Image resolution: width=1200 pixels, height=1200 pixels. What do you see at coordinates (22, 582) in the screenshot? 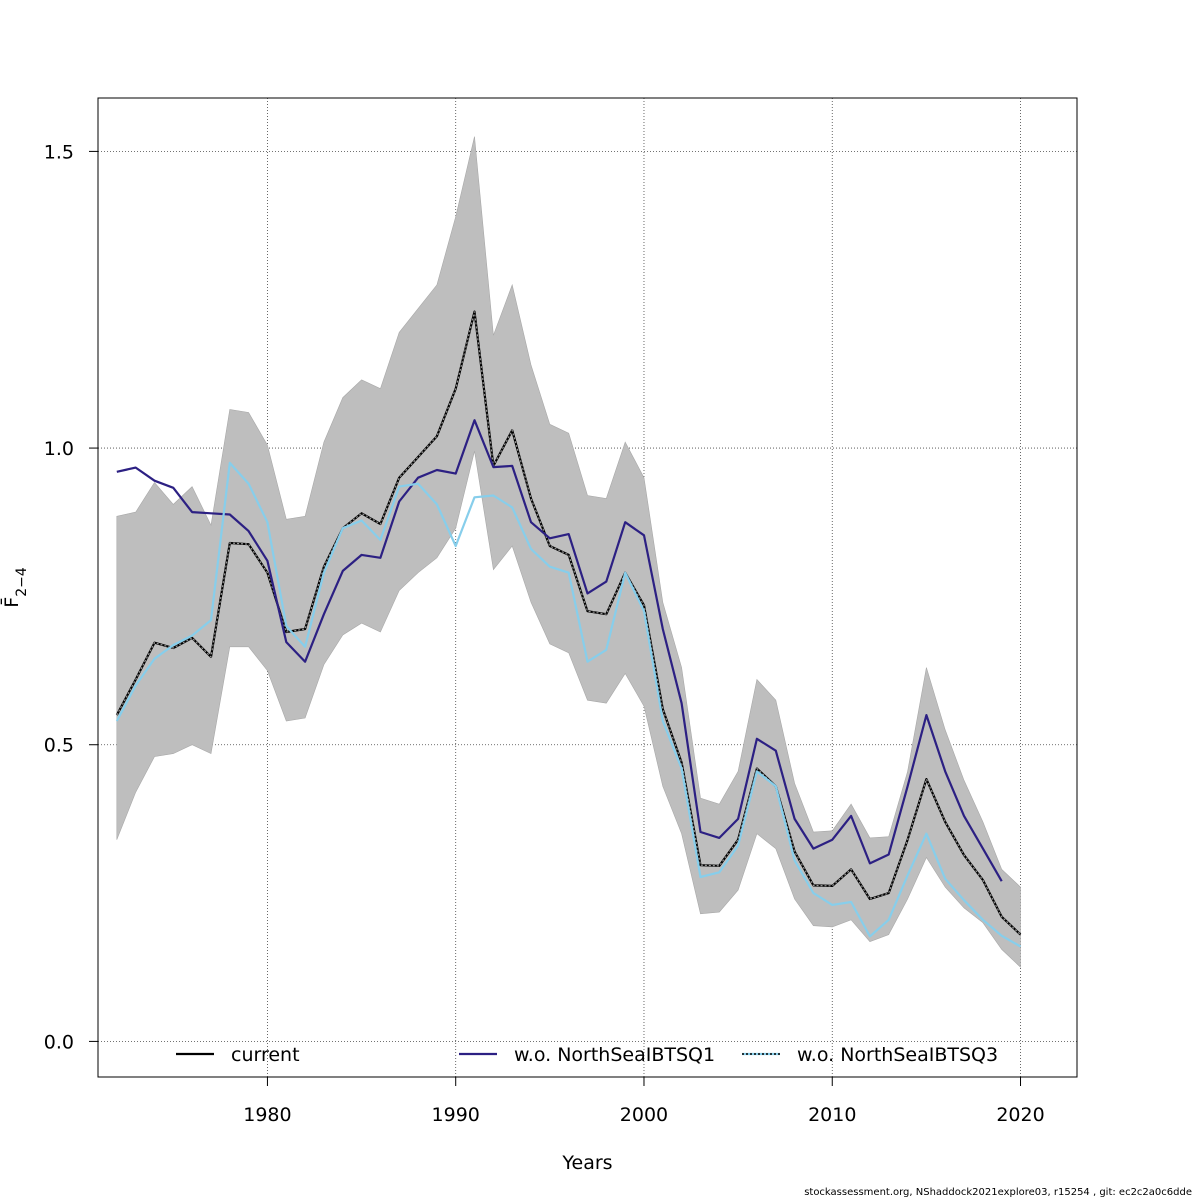
I see `y-axis-title-sub: 2−4` at bounding box center [22, 582].